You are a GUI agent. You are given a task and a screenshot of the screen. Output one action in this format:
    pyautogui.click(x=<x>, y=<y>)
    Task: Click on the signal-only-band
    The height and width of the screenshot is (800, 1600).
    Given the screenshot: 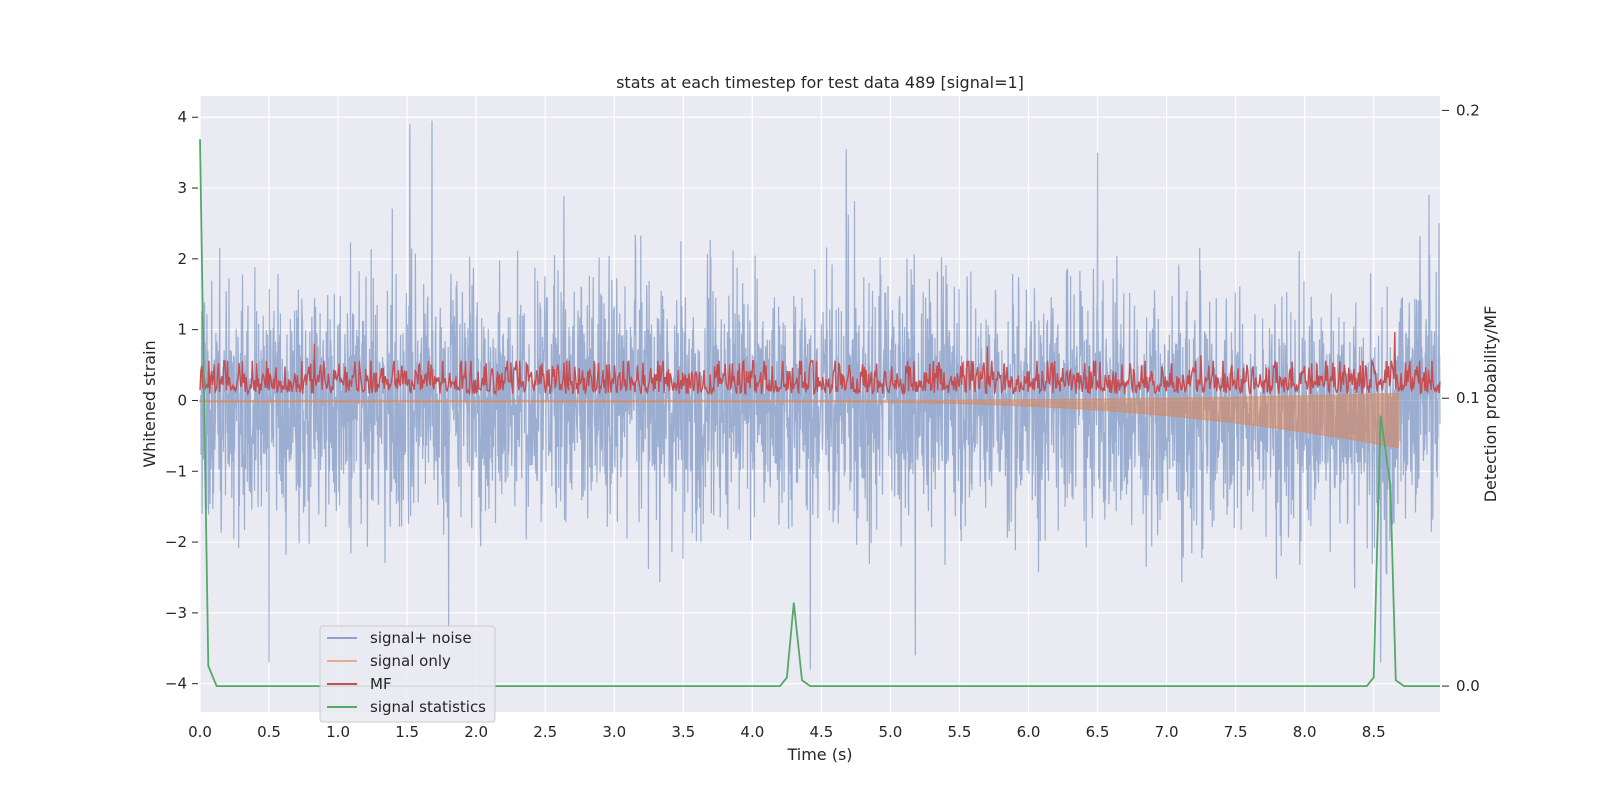 What is the action you would take?
    pyautogui.click(x=799, y=420)
    